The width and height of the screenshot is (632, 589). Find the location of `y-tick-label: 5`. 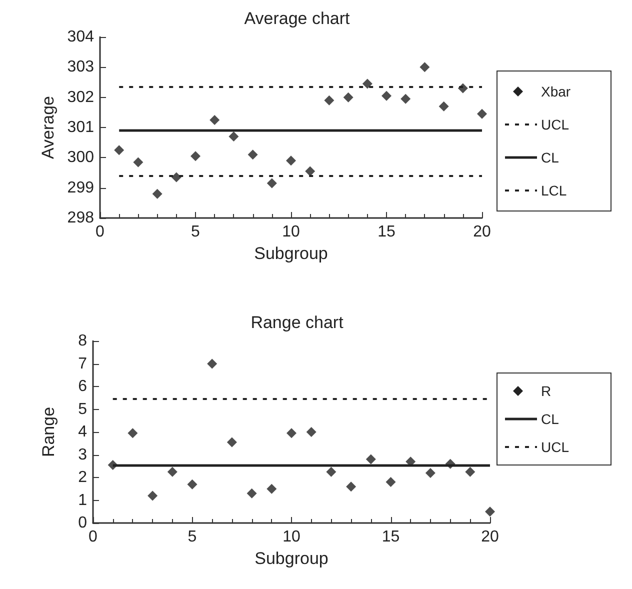

y-tick-label: 5 is located at coordinates (83, 409).